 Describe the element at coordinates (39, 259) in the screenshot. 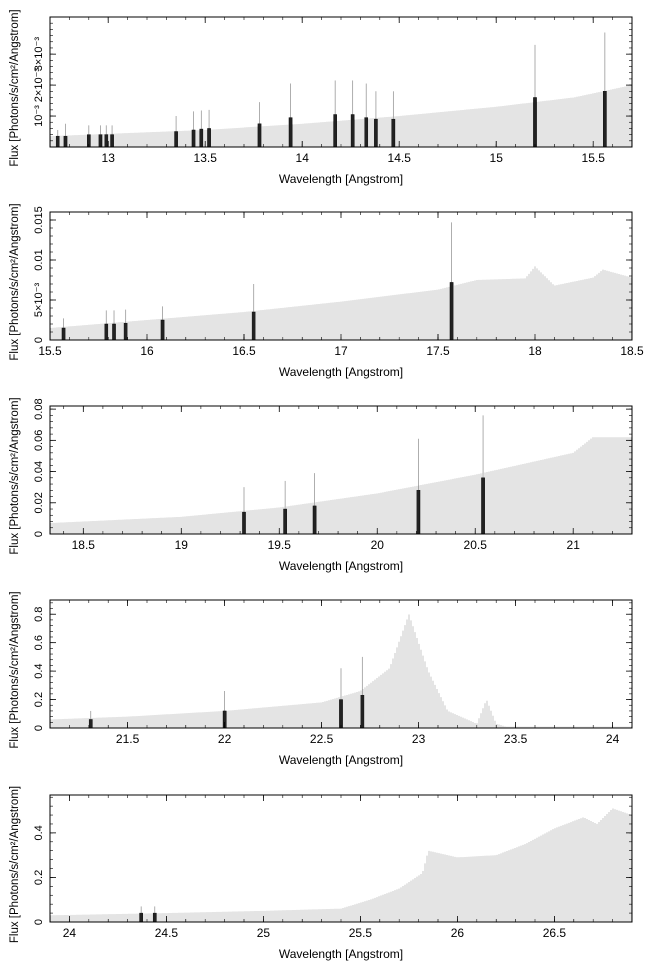

I see `y-tick-label: 0.01` at that location.